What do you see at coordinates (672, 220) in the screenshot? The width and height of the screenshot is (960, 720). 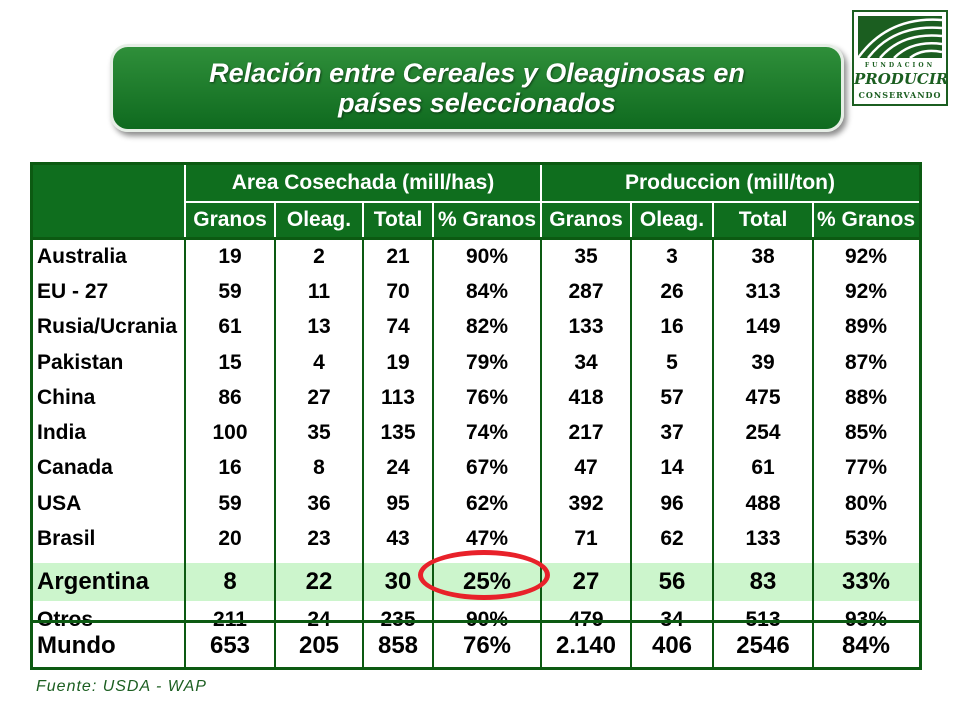 I see `column-header: Oleag.` at bounding box center [672, 220].